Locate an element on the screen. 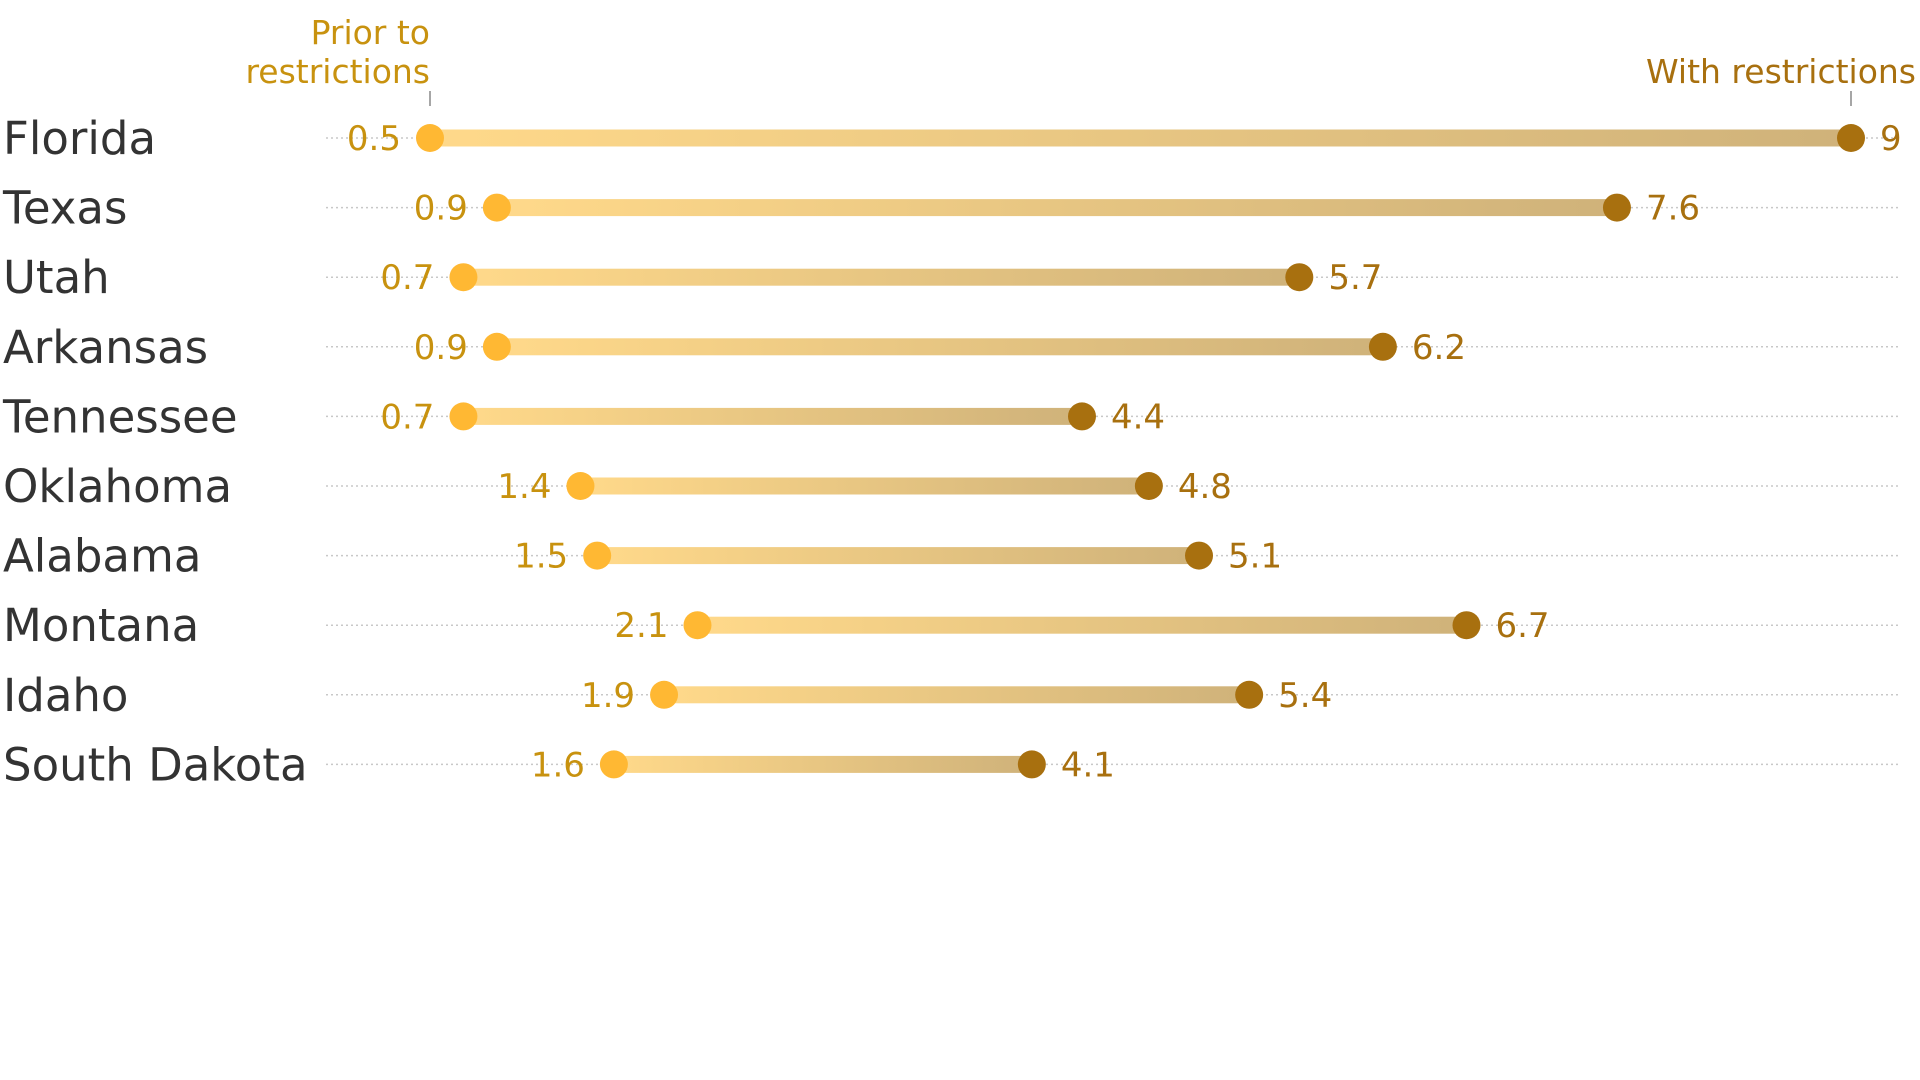 The height and width of the screenshot is (1080, 1920). before-value-label: 1.6 is located at coordinates (558, 765).